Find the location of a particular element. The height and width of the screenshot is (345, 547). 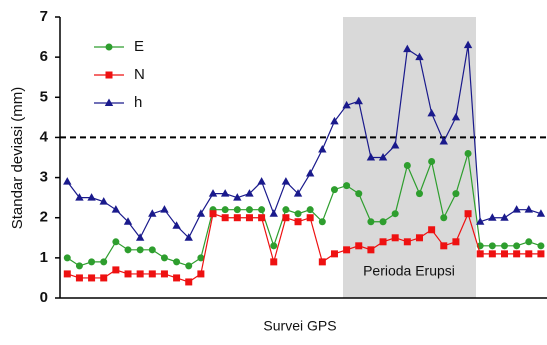

y-axis-label: Standar deviasi (mm) is located at coordinates (17, 158).